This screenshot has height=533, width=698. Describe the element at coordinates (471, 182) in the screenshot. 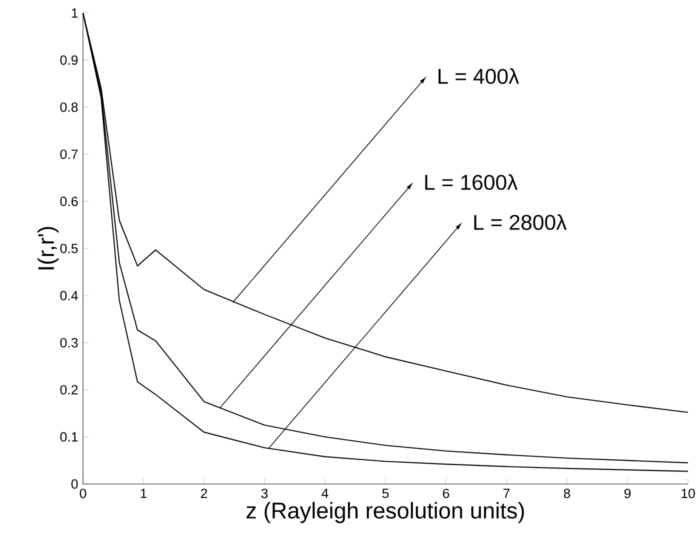

I see `annotation: L = 1600λ` at that location.